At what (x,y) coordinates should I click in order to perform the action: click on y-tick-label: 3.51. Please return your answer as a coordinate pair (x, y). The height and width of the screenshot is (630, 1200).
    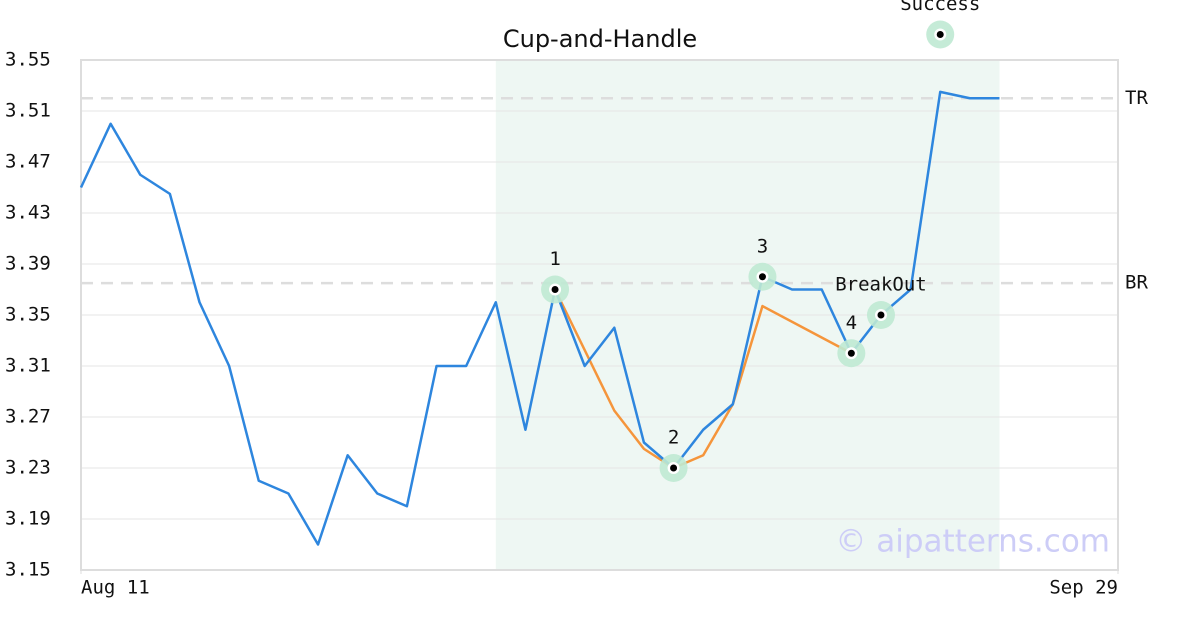
    Looking at the image, I should click on (28, 111).